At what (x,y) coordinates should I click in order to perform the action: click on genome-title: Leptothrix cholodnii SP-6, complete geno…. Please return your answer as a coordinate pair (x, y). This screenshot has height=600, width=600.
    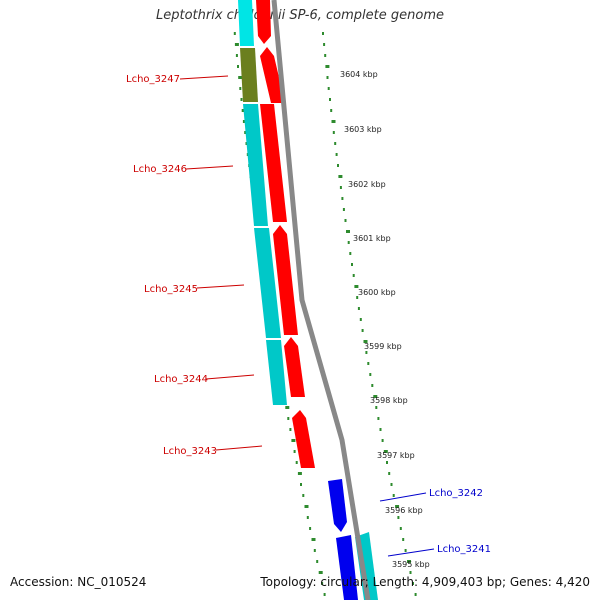
    Looking at the image, I should click on (300, 15).